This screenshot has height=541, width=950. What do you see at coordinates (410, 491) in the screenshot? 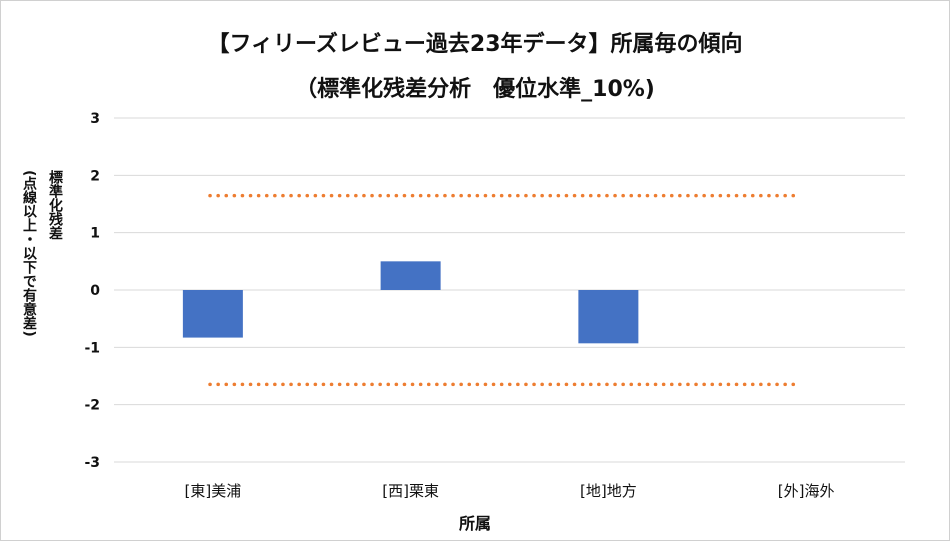
I see `x-tick-label: [西]栗東` at bounding box center [410, 491].